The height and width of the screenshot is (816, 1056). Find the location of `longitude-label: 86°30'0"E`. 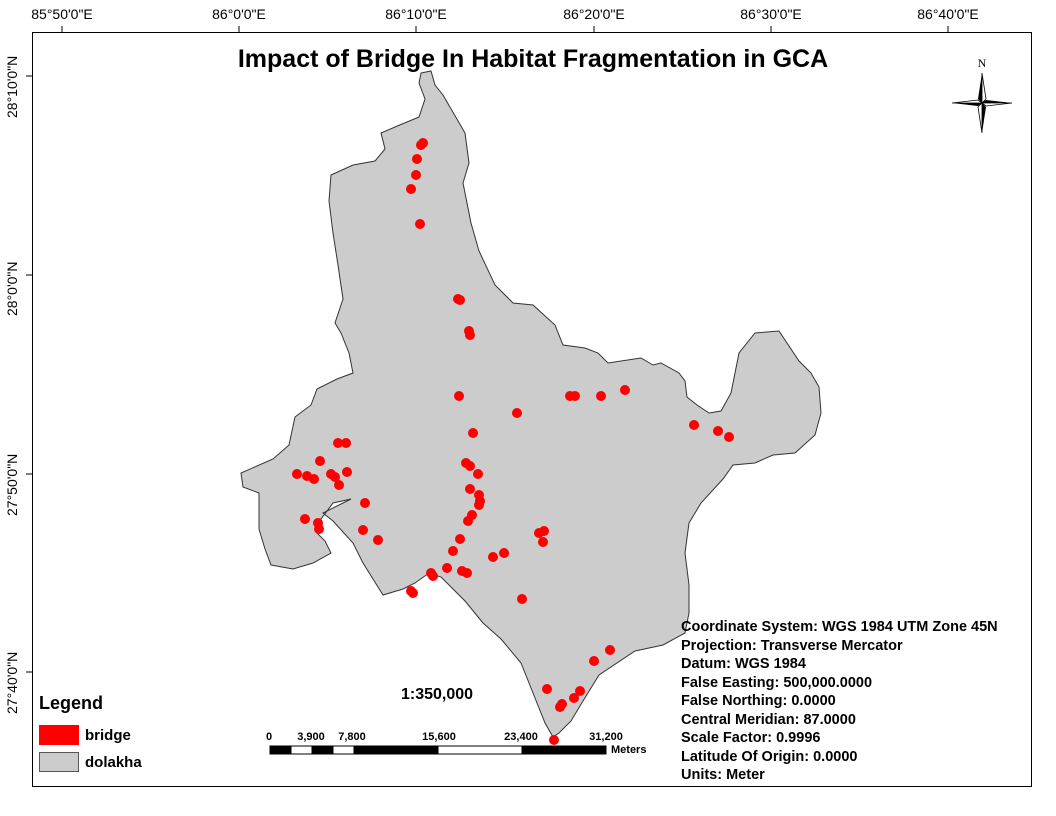

longitude-label: 86°30'0"E is located at coordinates (771, 14).